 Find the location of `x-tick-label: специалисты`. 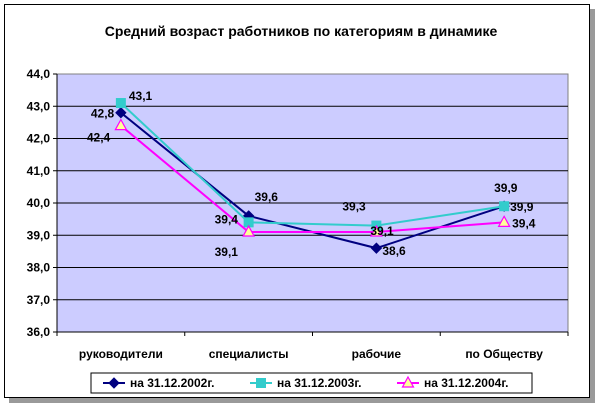

x-tick-label: специалисты is located at coordinates (249, 354).